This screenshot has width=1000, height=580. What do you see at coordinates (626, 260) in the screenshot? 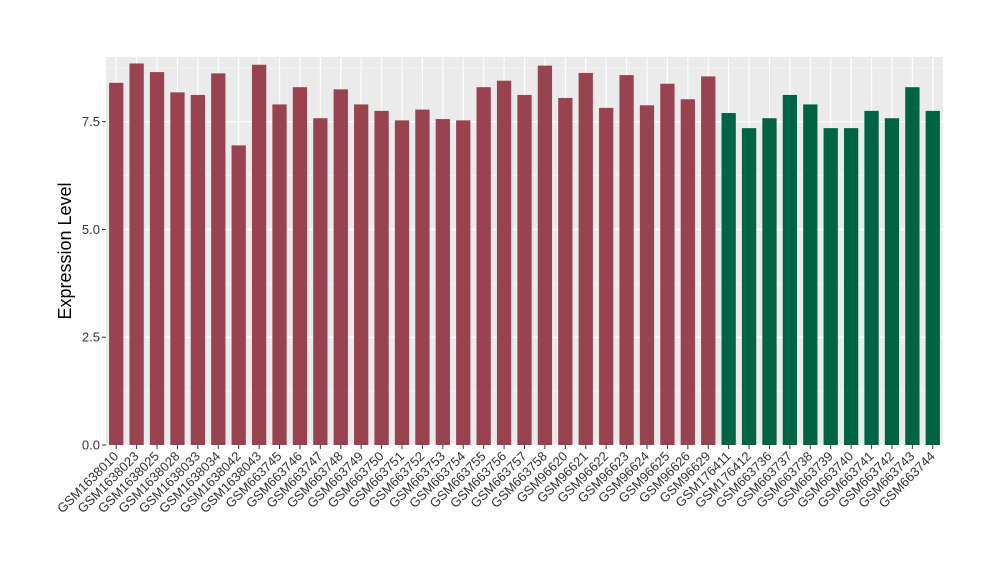
I see `bar-gsm96623` at bounding box center [626, 260].